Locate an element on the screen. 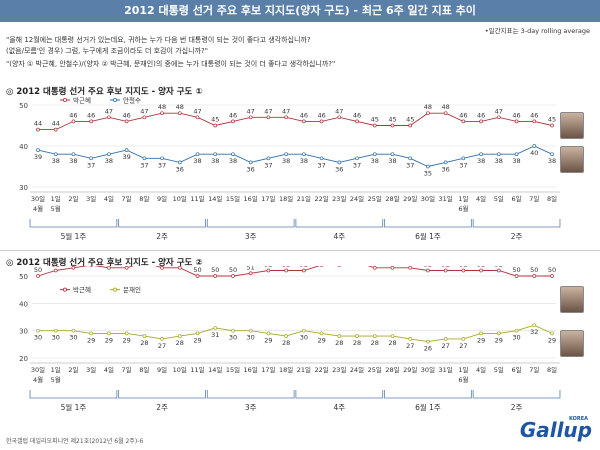  x-tick-label: 4일 is located at coordinates (481, 369).